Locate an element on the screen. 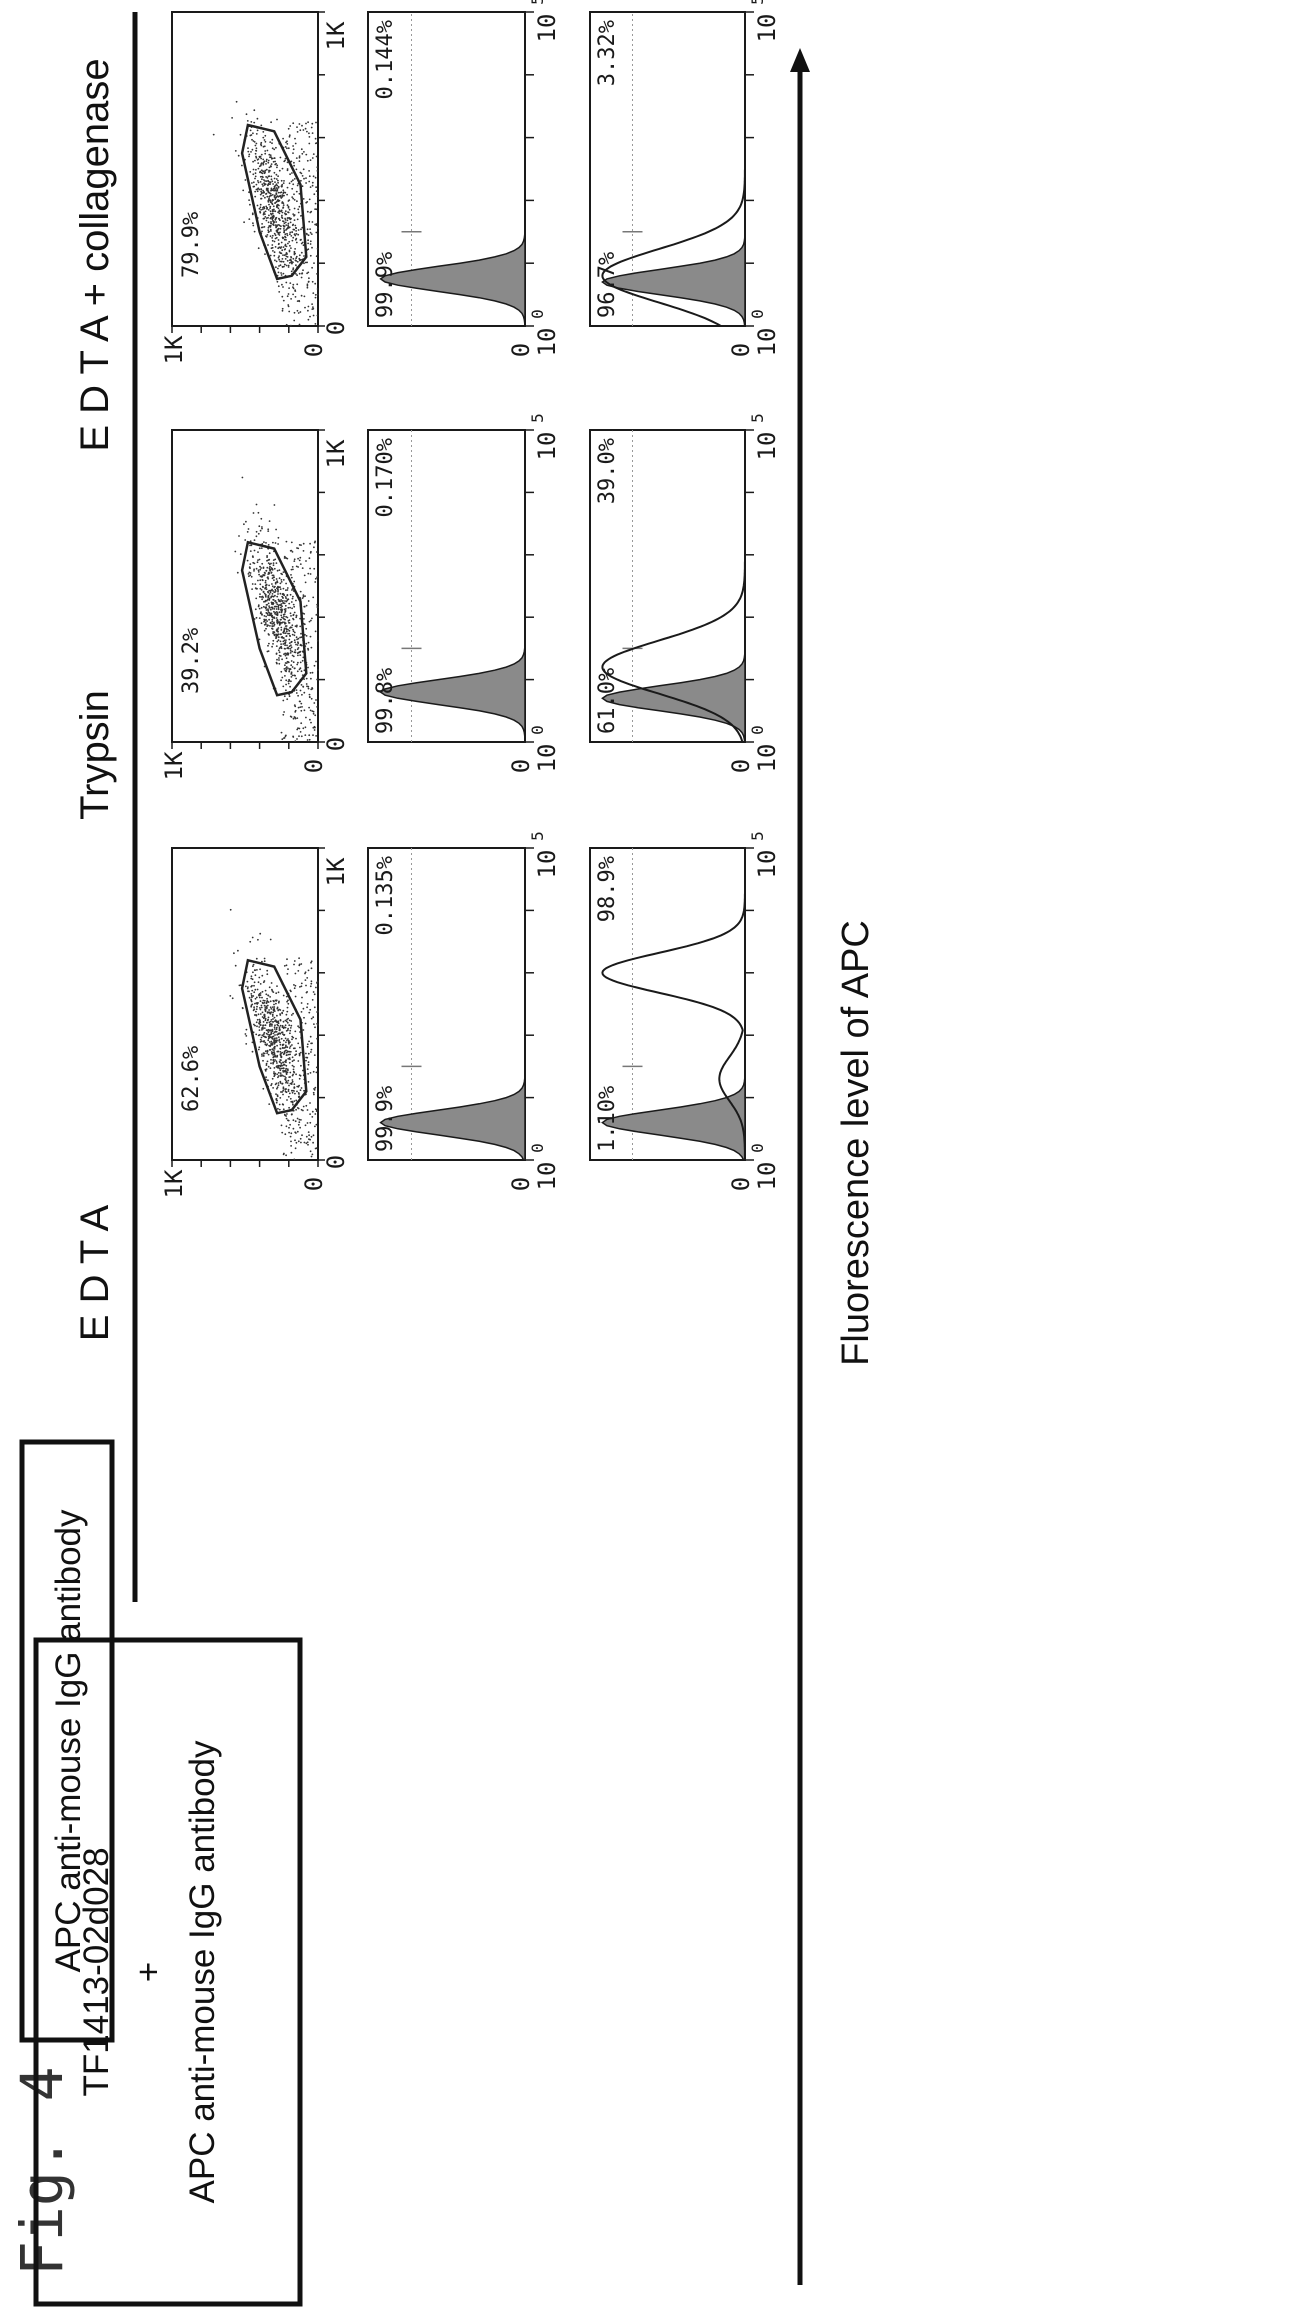  open-histogram is located at coordinates (673, 1004).